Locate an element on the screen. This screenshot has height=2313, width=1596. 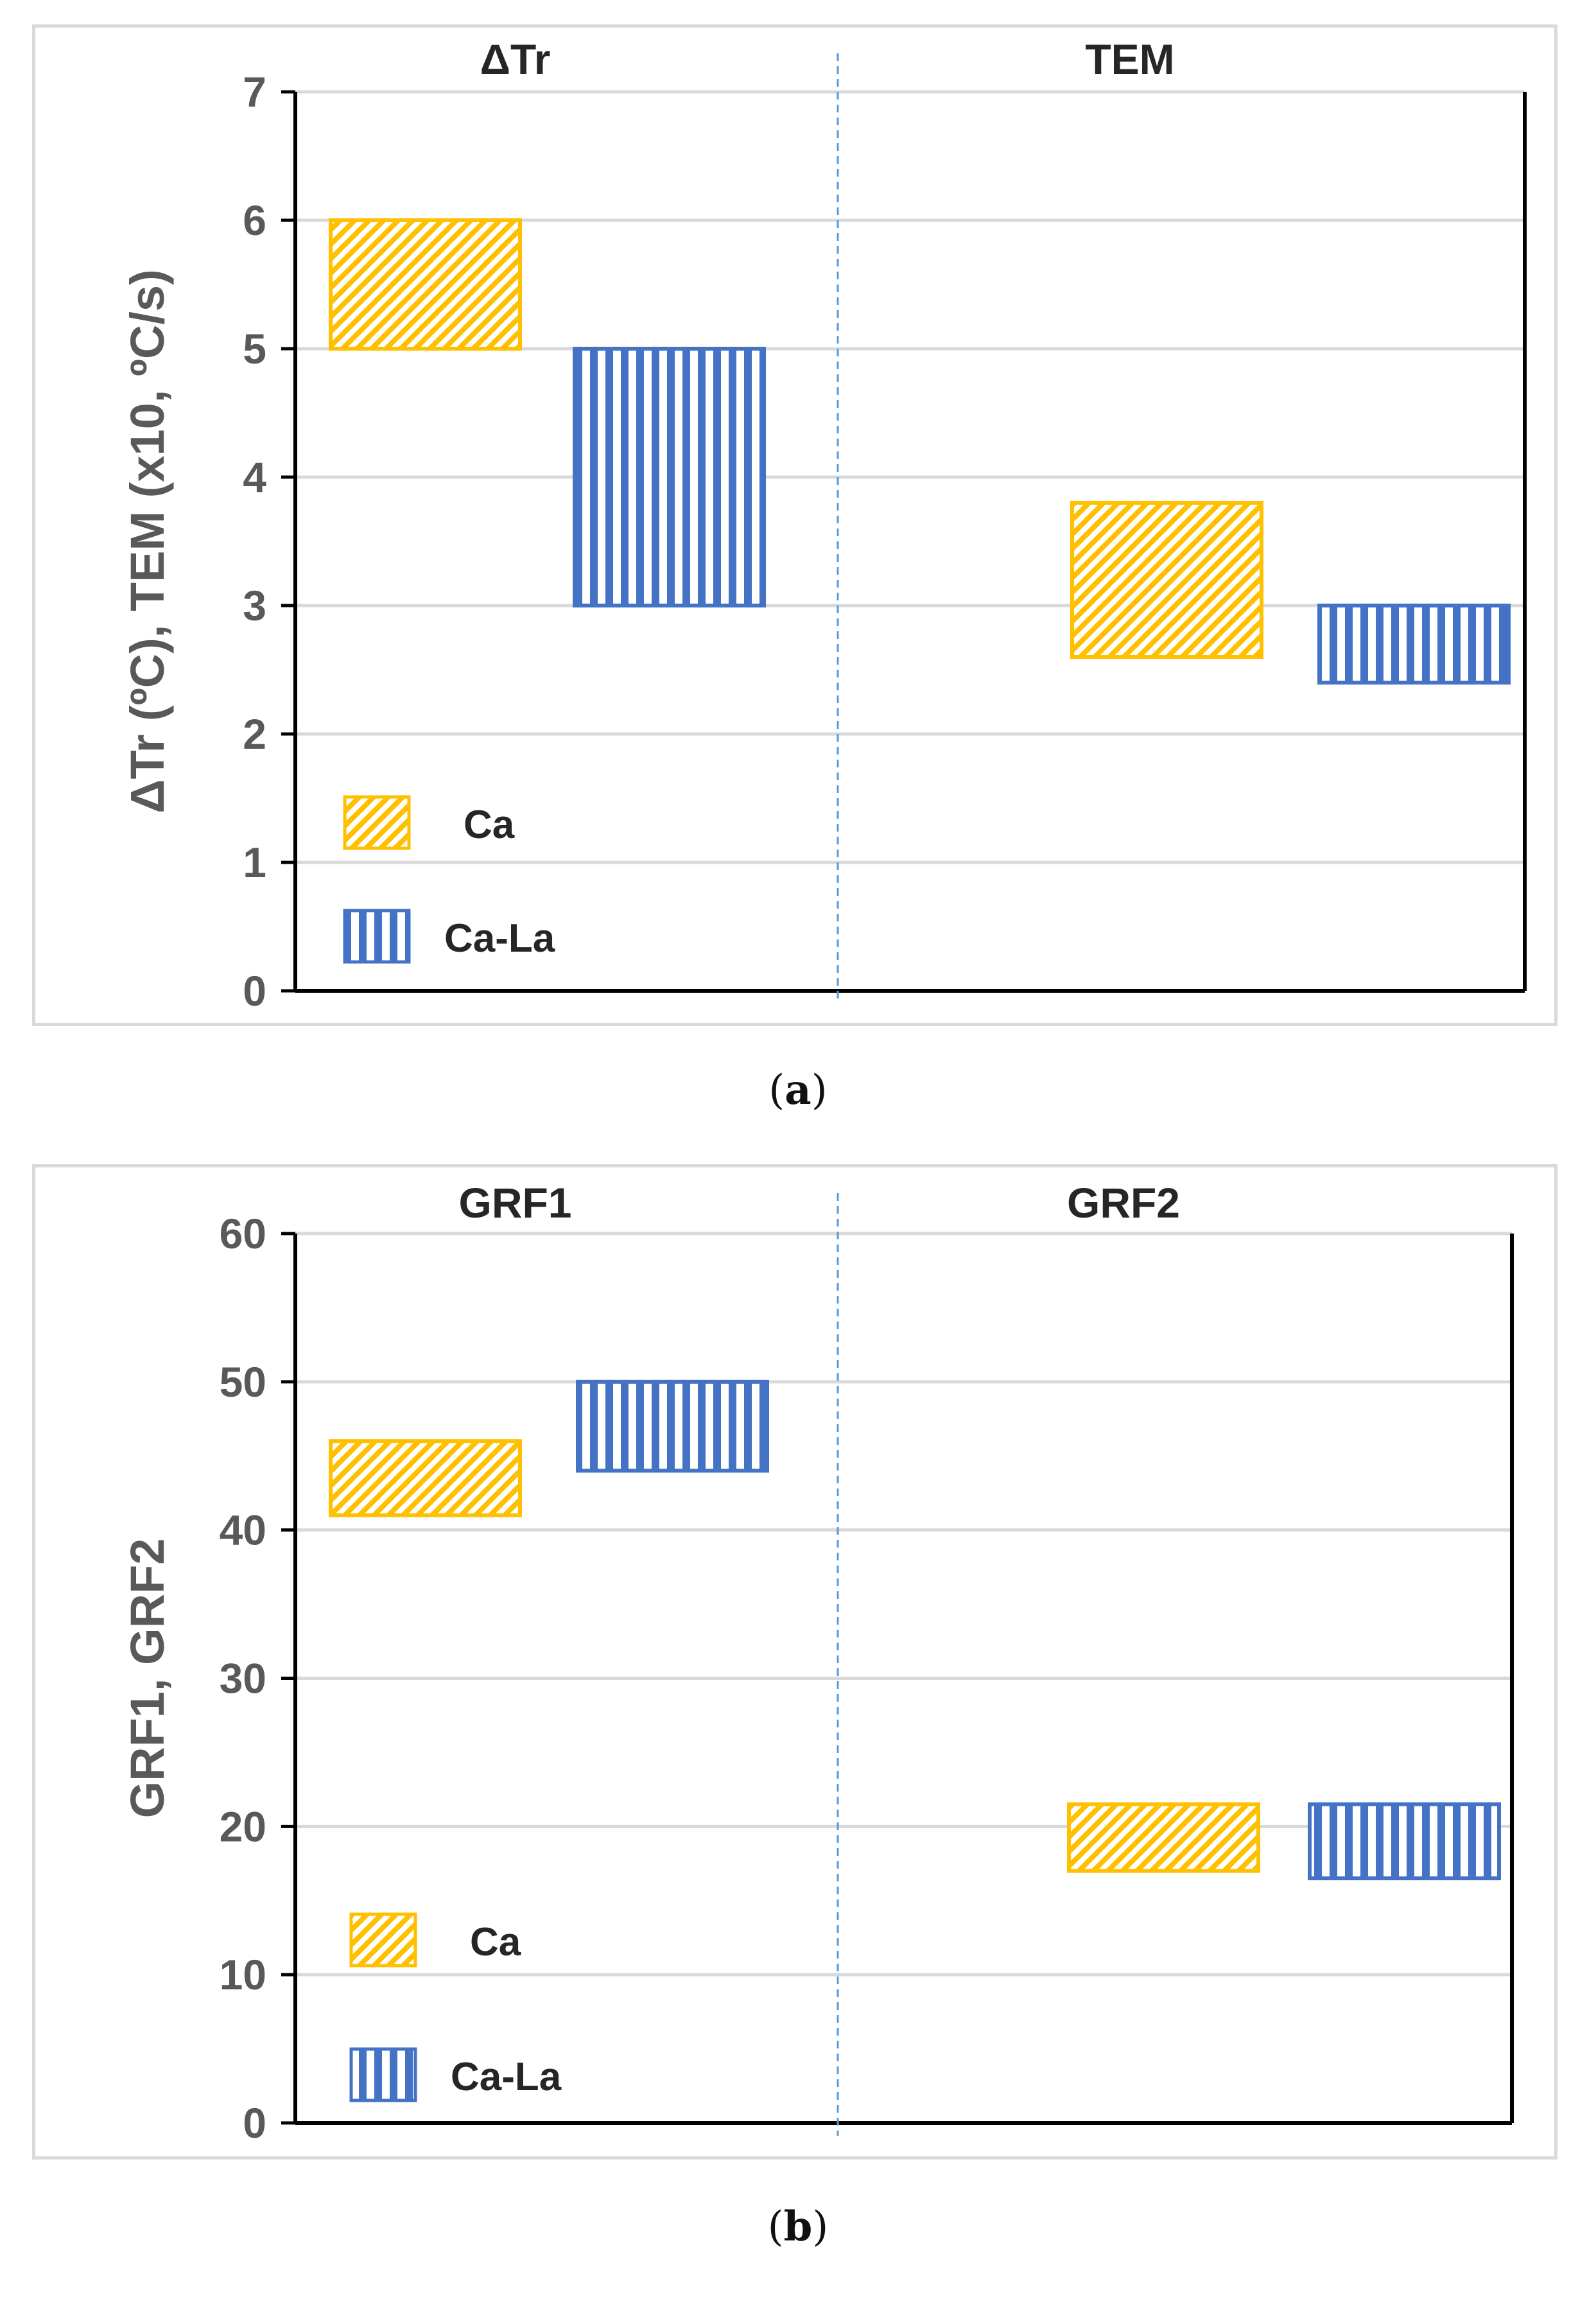
y-tick-label: 30 is located at coordinates (243, 1678).